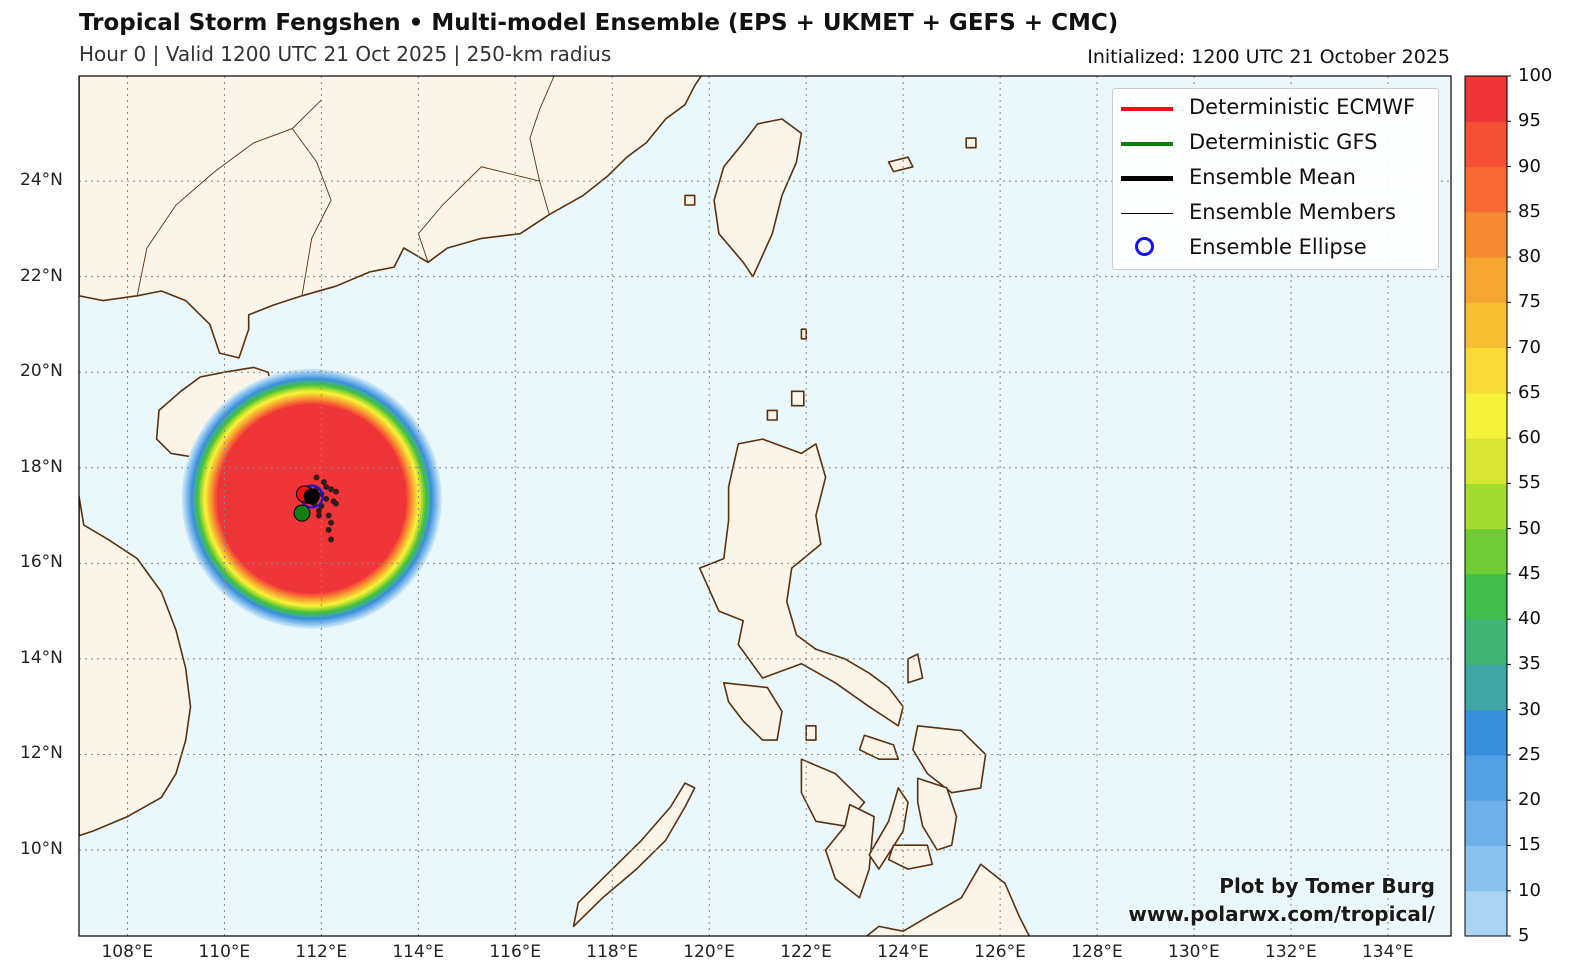 The height and width of the screenshot is (978, 1575). What do you see at coordinates (1529, 800) in the screenshot?
I see `colorbar-tick-label: 20` at bounding box center [1529, 800].